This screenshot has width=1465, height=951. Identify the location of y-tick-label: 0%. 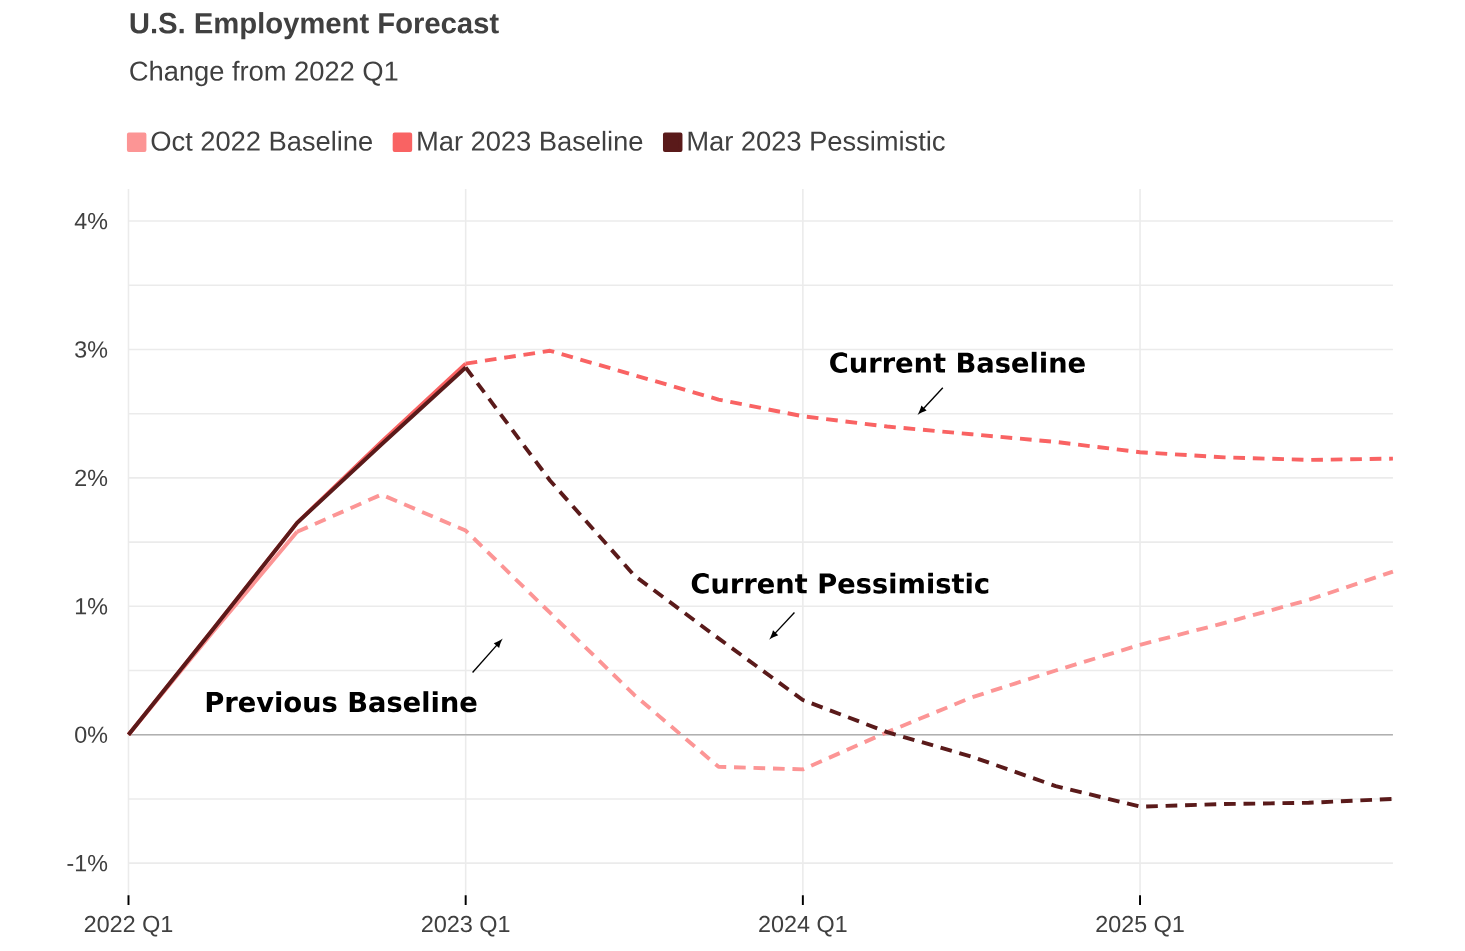
(91, 735).